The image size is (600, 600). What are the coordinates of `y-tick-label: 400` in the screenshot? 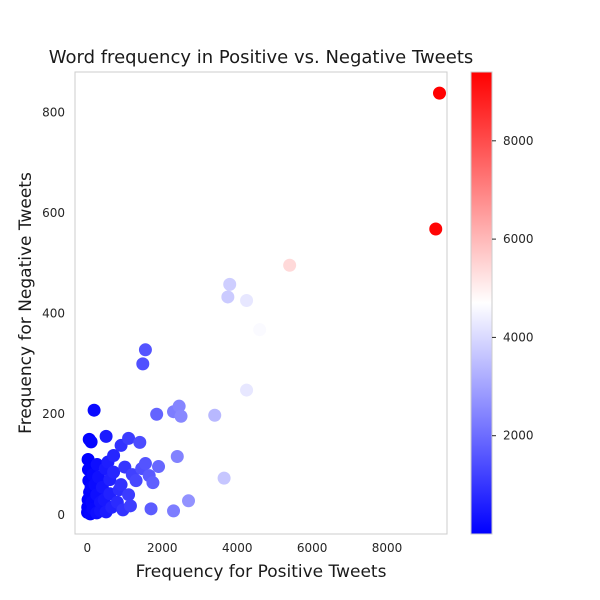 It's located at (53, 314).